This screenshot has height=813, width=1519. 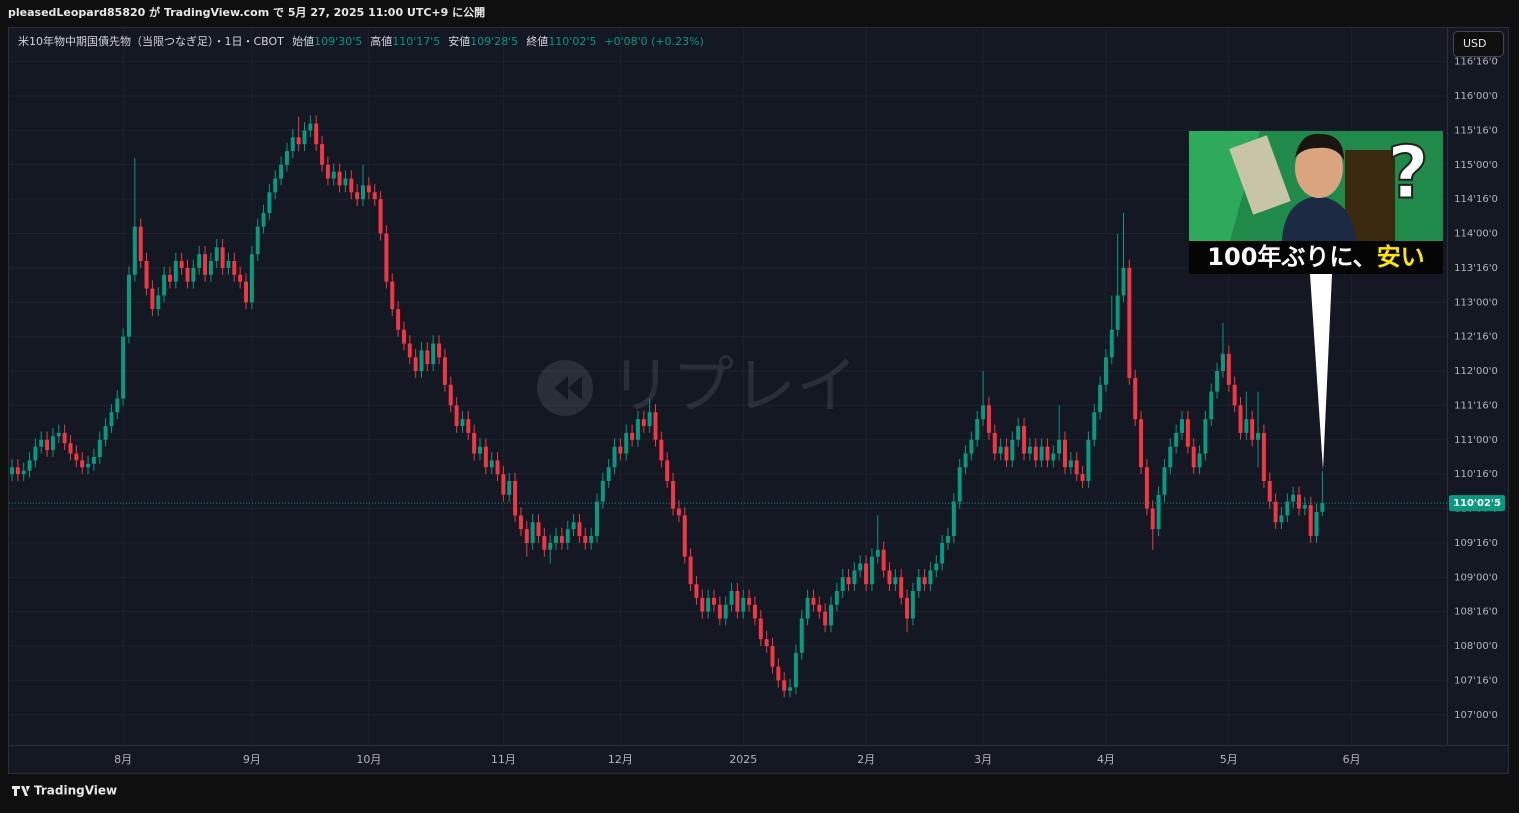 I want to click on y-tick-label: 109'16'0, so click(x=1476, y=543).